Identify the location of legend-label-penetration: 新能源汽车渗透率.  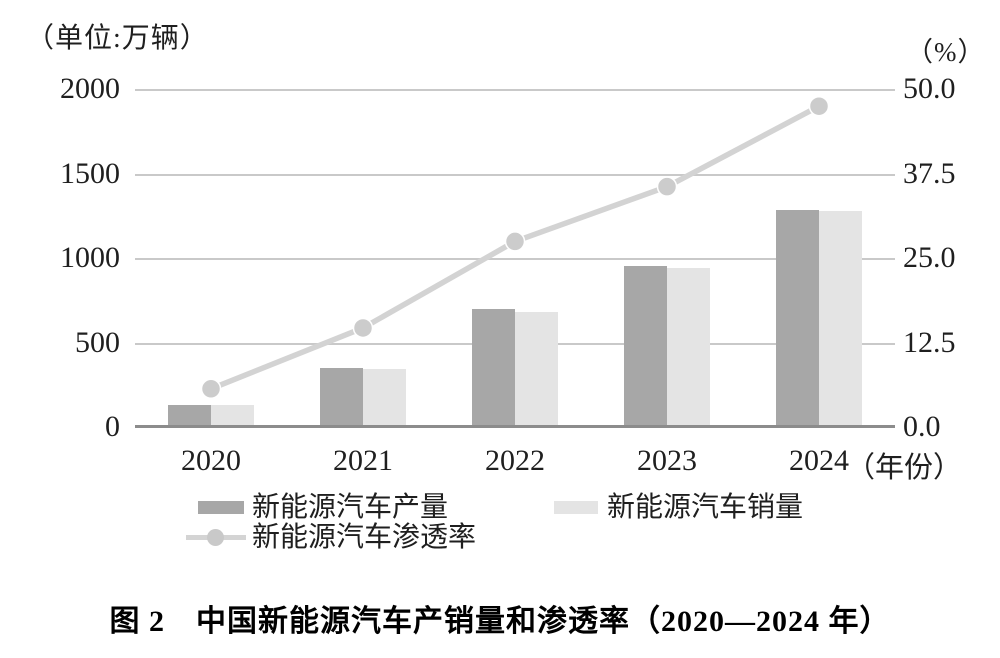
(364, 537).